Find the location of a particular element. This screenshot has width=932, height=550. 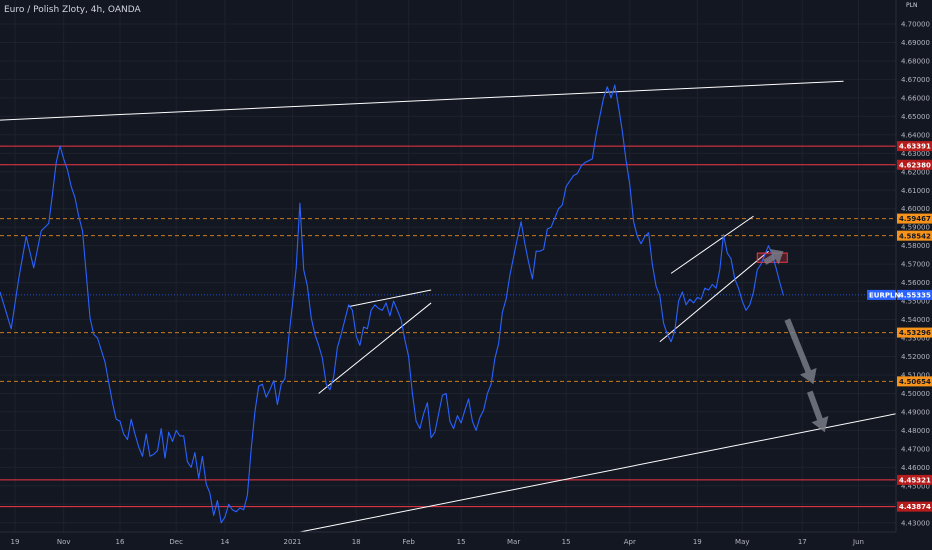

y-tick-label: 4.46000 is located at coordinates (915, 468).